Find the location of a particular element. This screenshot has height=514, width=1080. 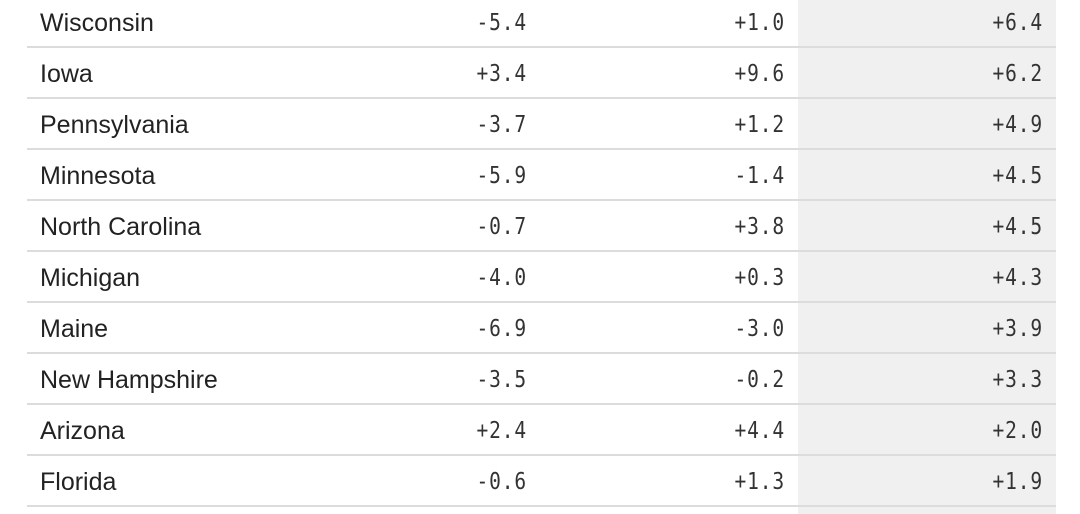

value-cell: +1.9 is located at coordinates (1017, 482).